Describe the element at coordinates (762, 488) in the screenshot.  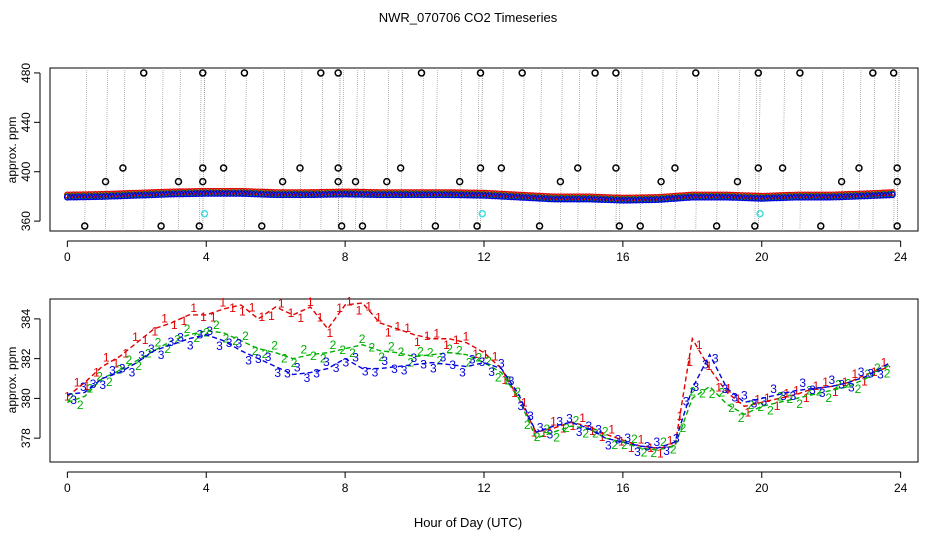
I see `x-tick-label: 20` at that location.